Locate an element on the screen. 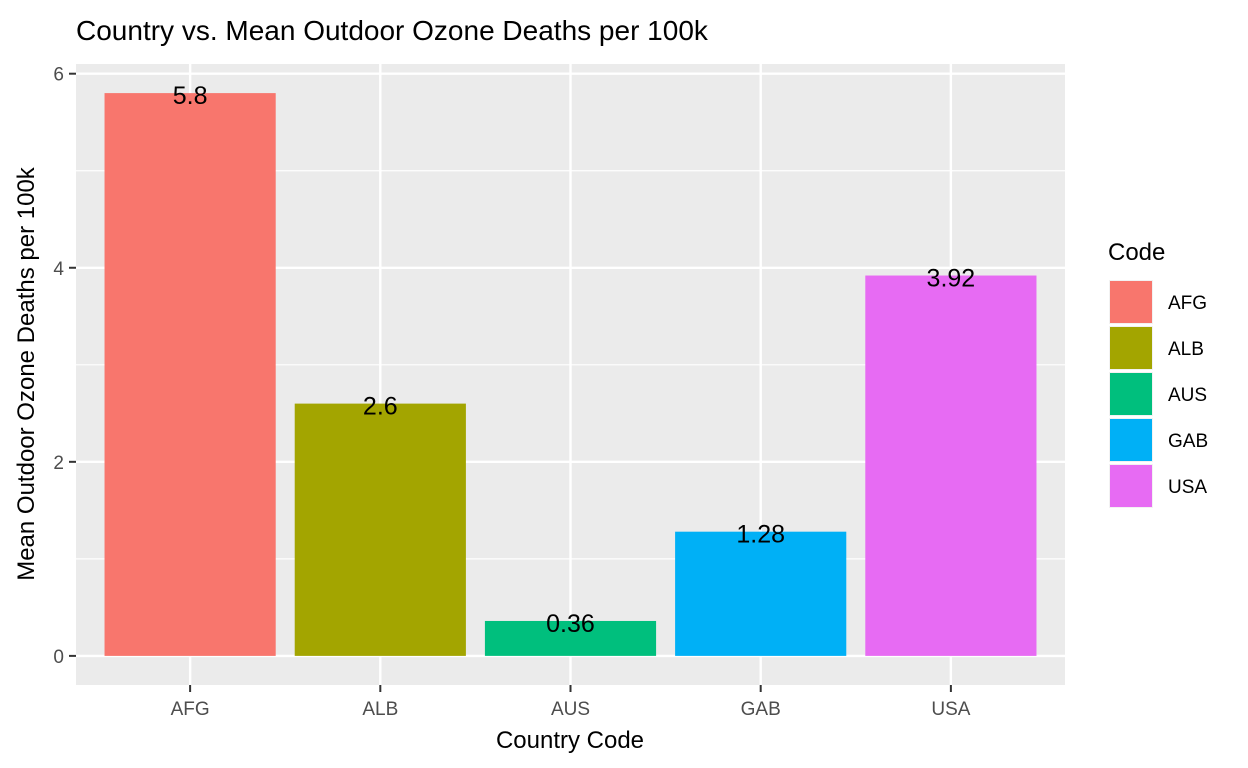  legend-items: AFG ALB AUS GAB USA is located at coordinates (1158, 394).